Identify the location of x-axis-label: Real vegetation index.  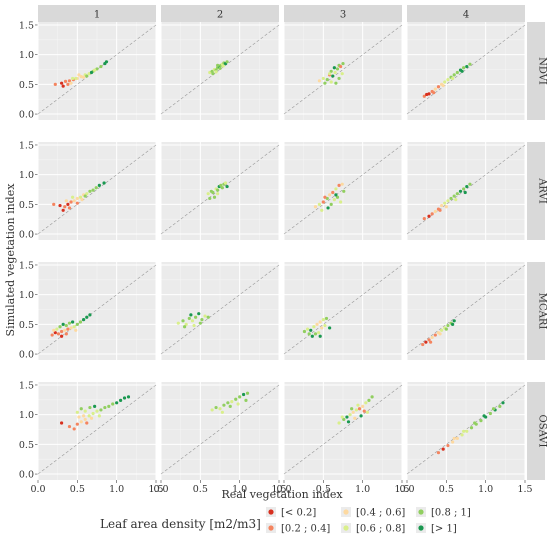
(282, 494).